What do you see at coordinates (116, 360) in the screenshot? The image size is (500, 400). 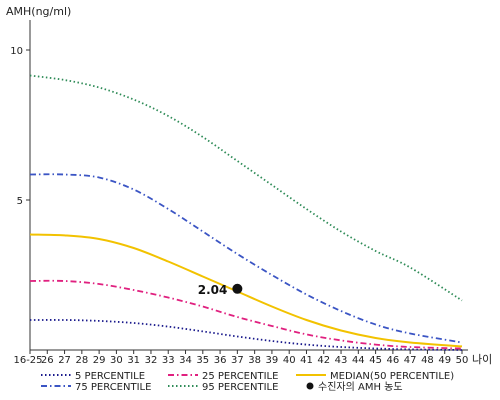 I see `x-tick-label: 30` at bounding box center [116, 360].